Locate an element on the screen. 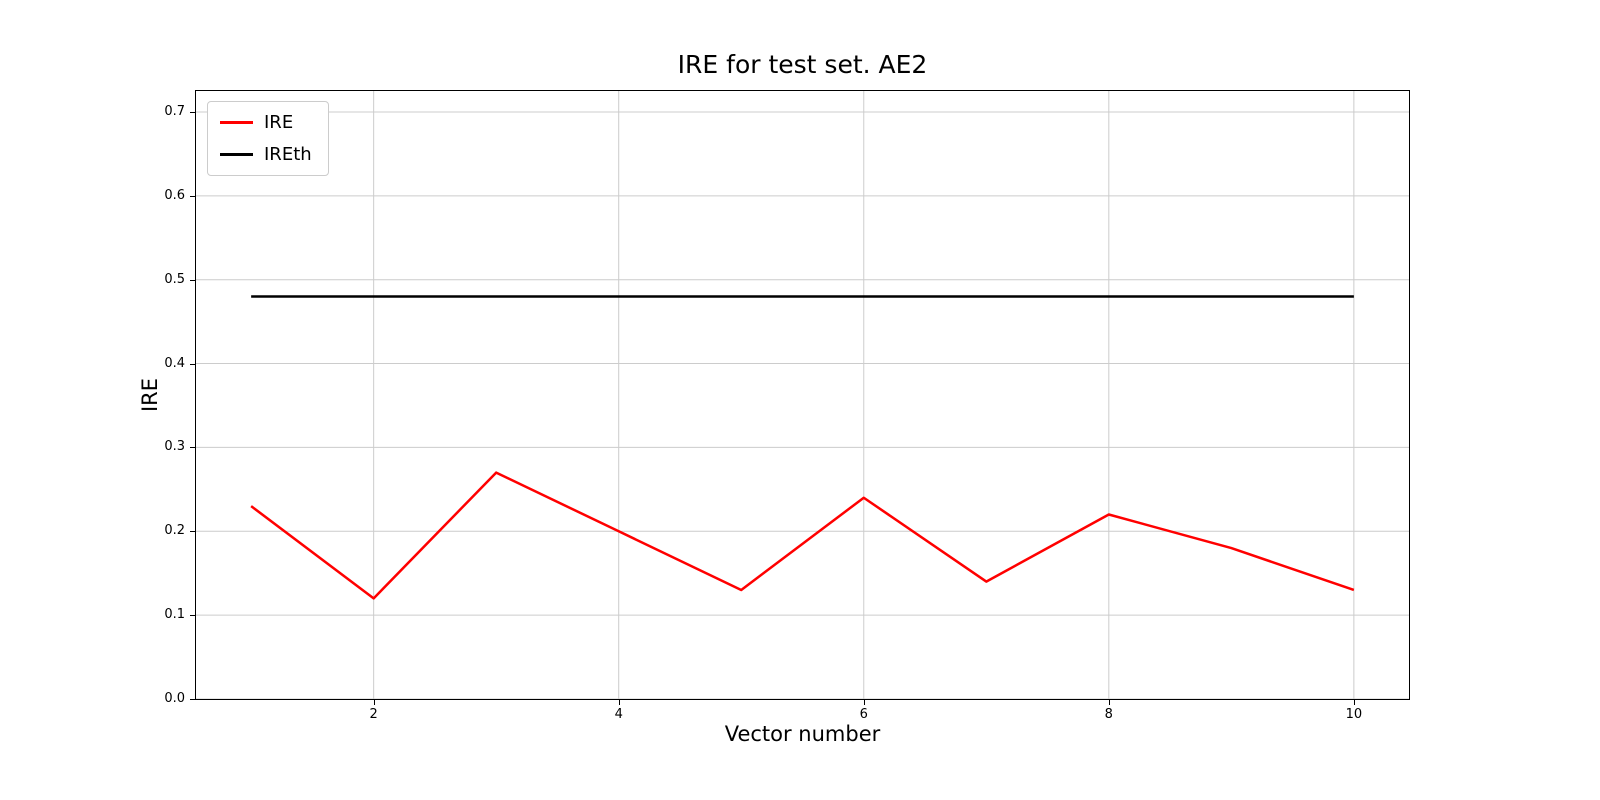  y-tick-label: 0.2 is located at coordinates (174, 531).